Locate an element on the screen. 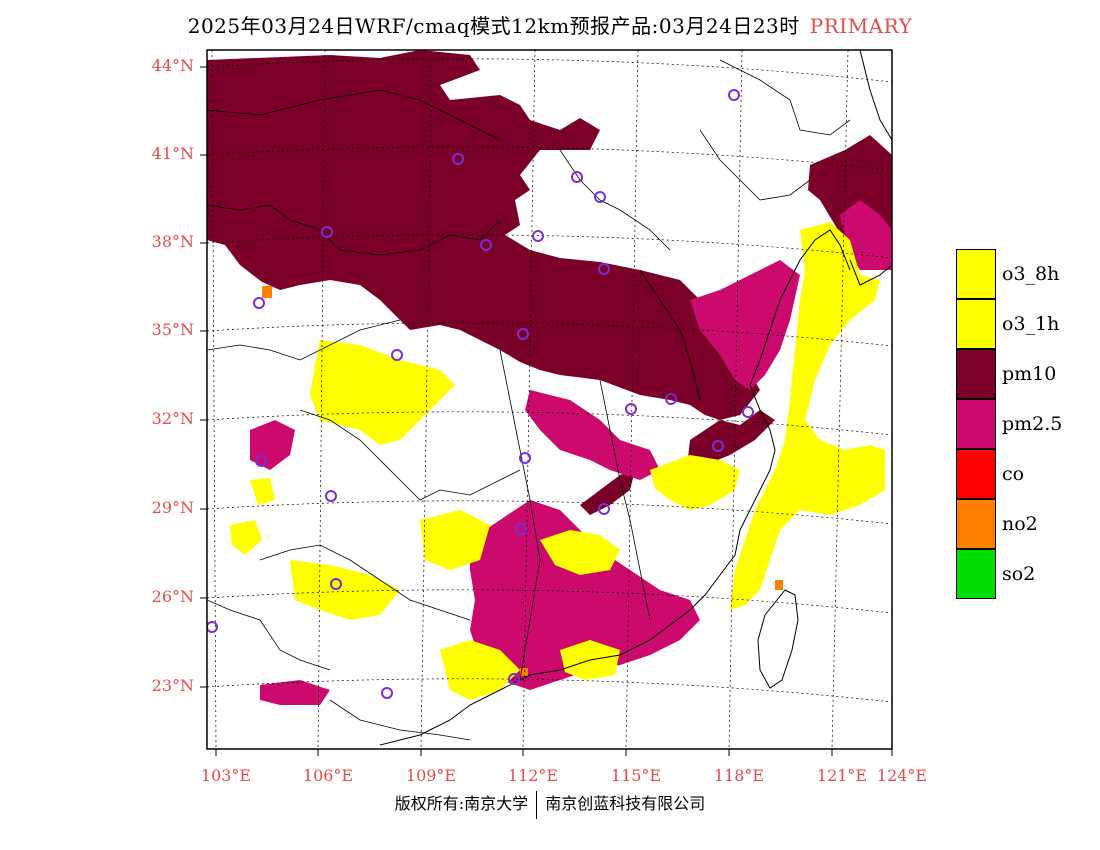  no2-patch-coast is located at coordinates (779, 585).